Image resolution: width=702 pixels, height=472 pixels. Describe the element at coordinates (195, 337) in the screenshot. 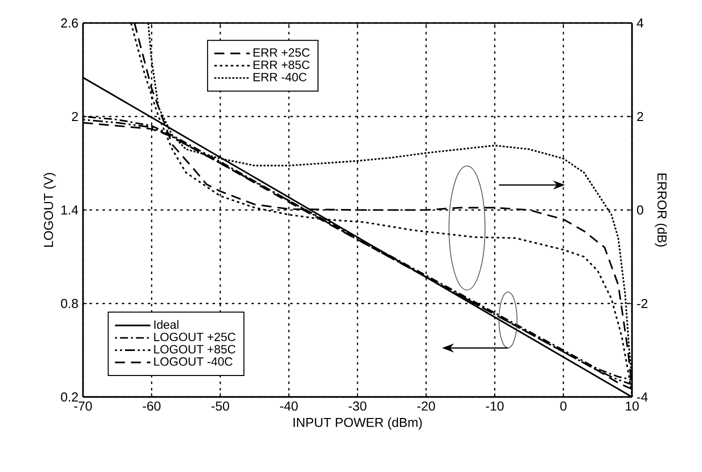

I see `legend-label: LOGOUT +25C` at that location.